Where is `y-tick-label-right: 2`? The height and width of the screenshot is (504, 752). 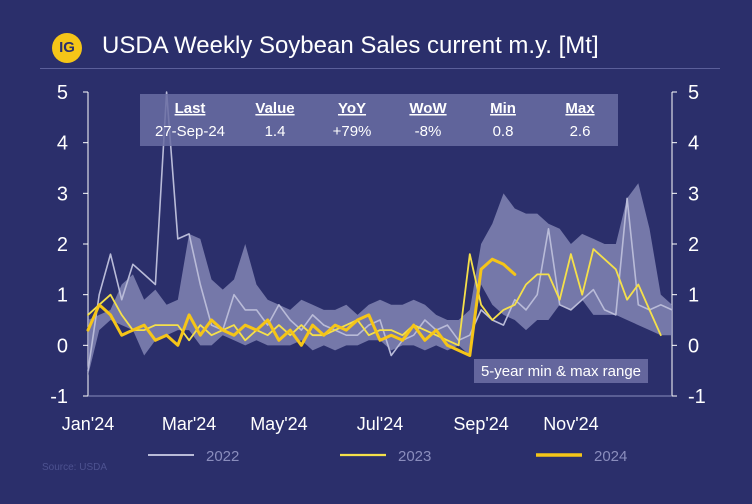 y-tick-label-right: 2 is located at coordinates (693, 245).